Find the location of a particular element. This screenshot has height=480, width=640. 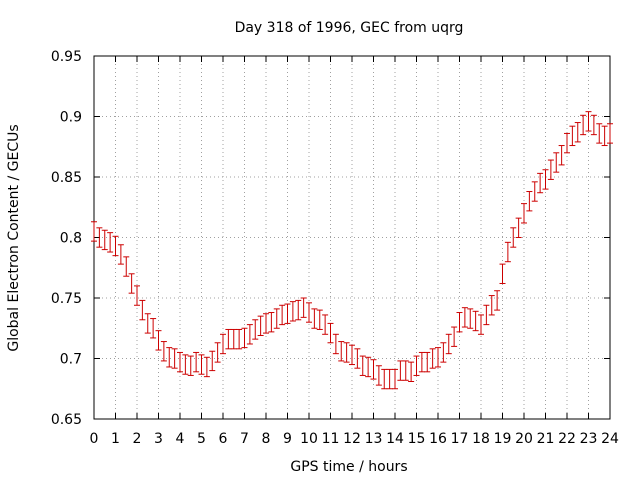

x-tick-label: 12 is located at coordinates (352, 439).